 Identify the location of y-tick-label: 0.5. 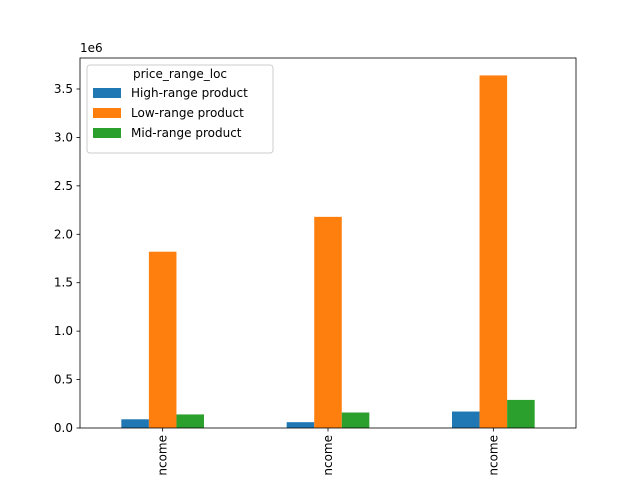
(63, 380).